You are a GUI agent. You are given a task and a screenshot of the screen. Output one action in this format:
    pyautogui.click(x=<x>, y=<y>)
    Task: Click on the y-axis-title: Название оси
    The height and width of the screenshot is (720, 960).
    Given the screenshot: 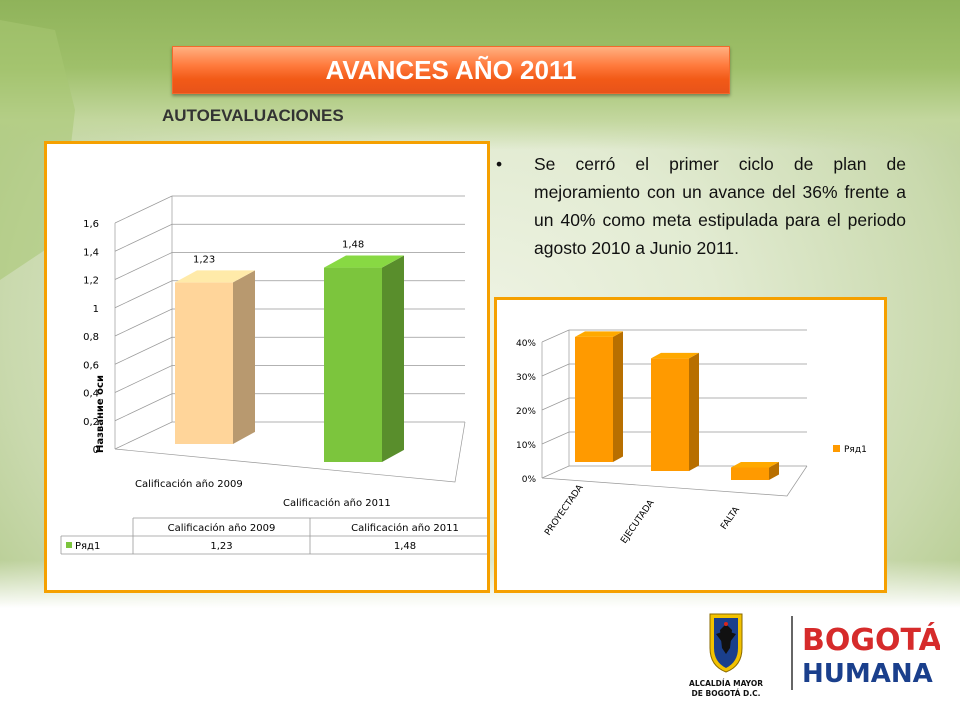 What is the action you would take?
    pyautogui.click(x=100, y=414)
    